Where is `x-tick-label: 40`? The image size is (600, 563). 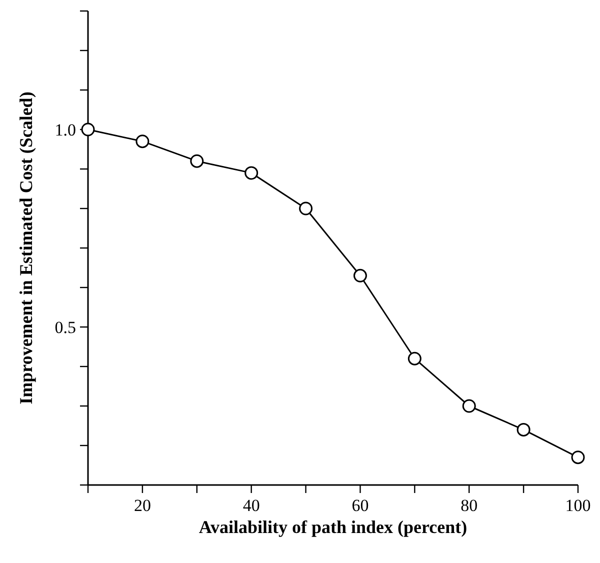
x-tick-label: 40 is located at coordinates (251, 505).